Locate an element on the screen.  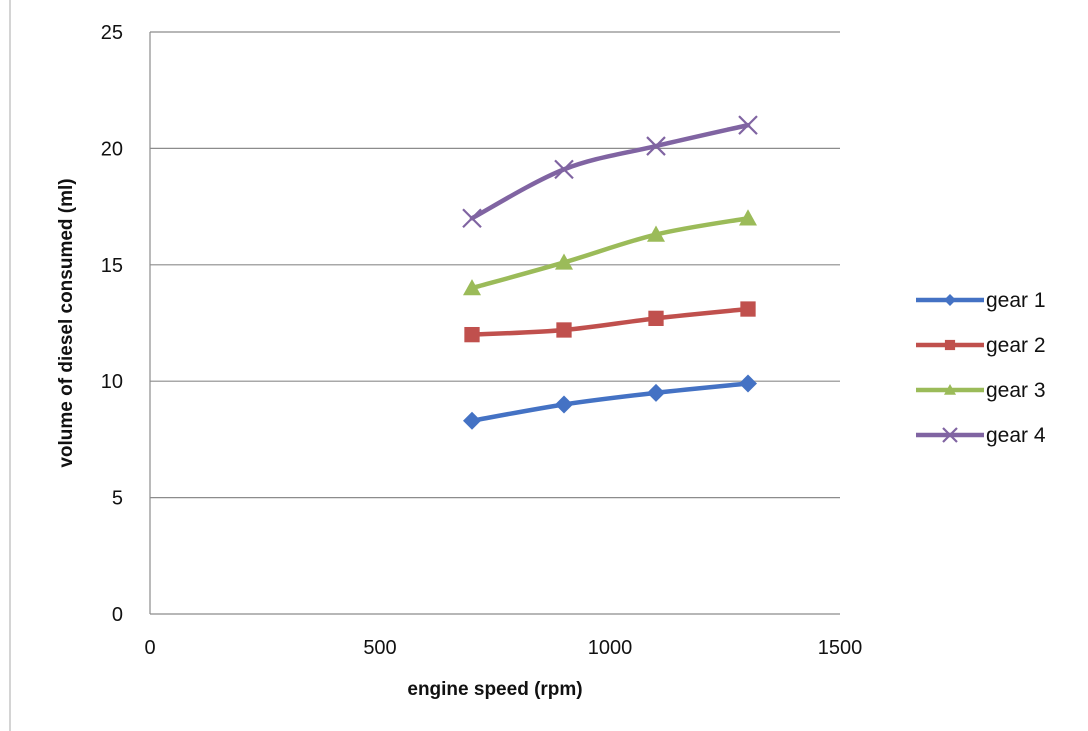
legend: gear 1 gear 2 gear 3 gear 4 is located at coordinates (981, 368).